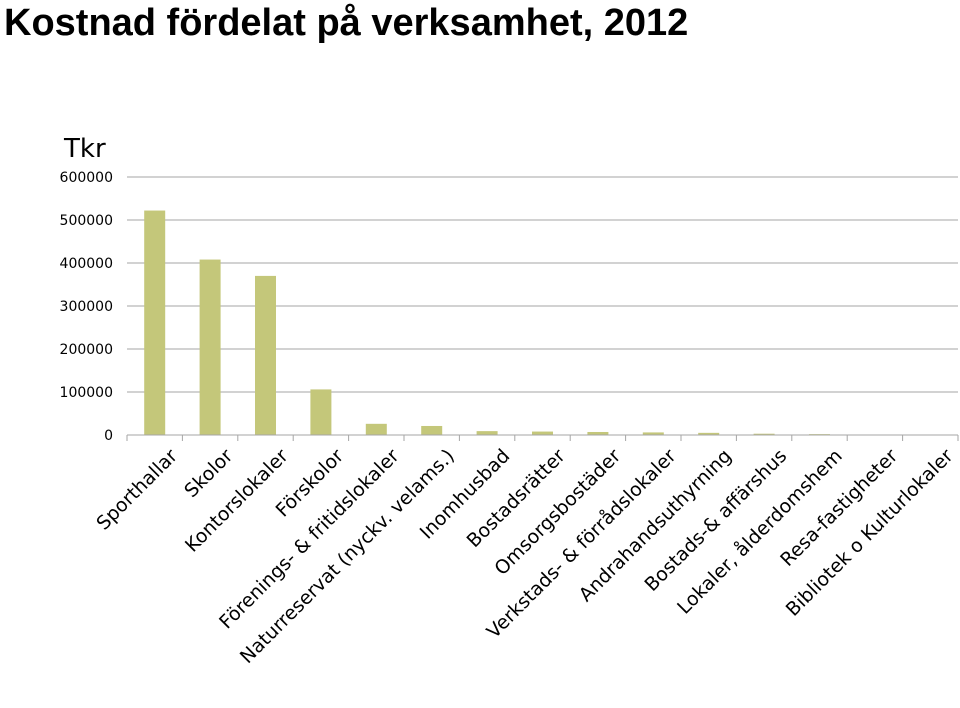 The width and height of the screenshot is (960, 708). I want to click on y-tick-label: 0, so click(108, 436).